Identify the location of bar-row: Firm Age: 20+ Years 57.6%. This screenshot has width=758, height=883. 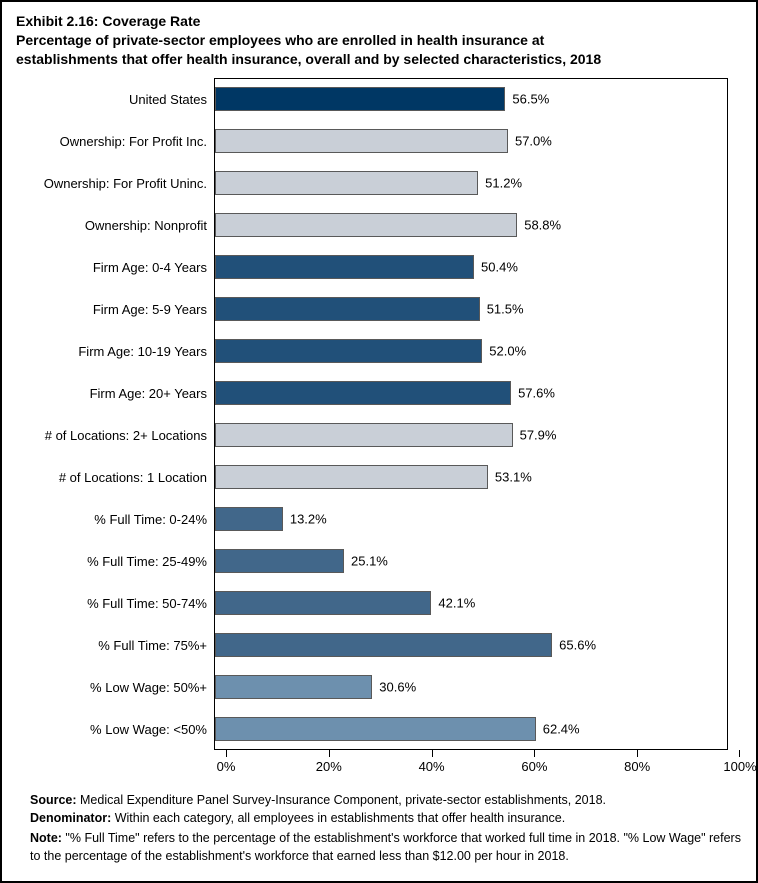
(385, 393).